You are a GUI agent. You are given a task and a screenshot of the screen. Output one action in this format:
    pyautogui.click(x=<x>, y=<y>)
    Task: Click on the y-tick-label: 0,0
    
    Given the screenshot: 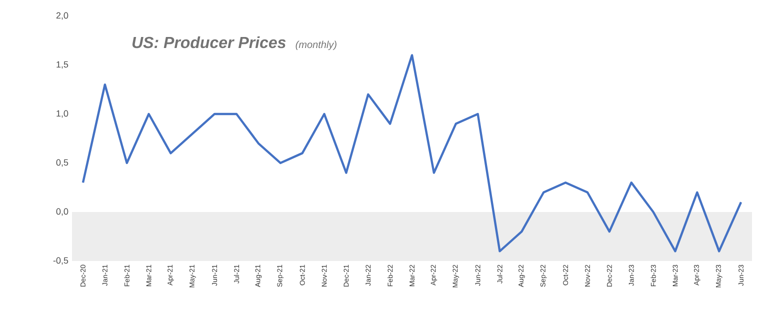 What is the action you would take?
    pyautogui.click(x=62, y=212)
    